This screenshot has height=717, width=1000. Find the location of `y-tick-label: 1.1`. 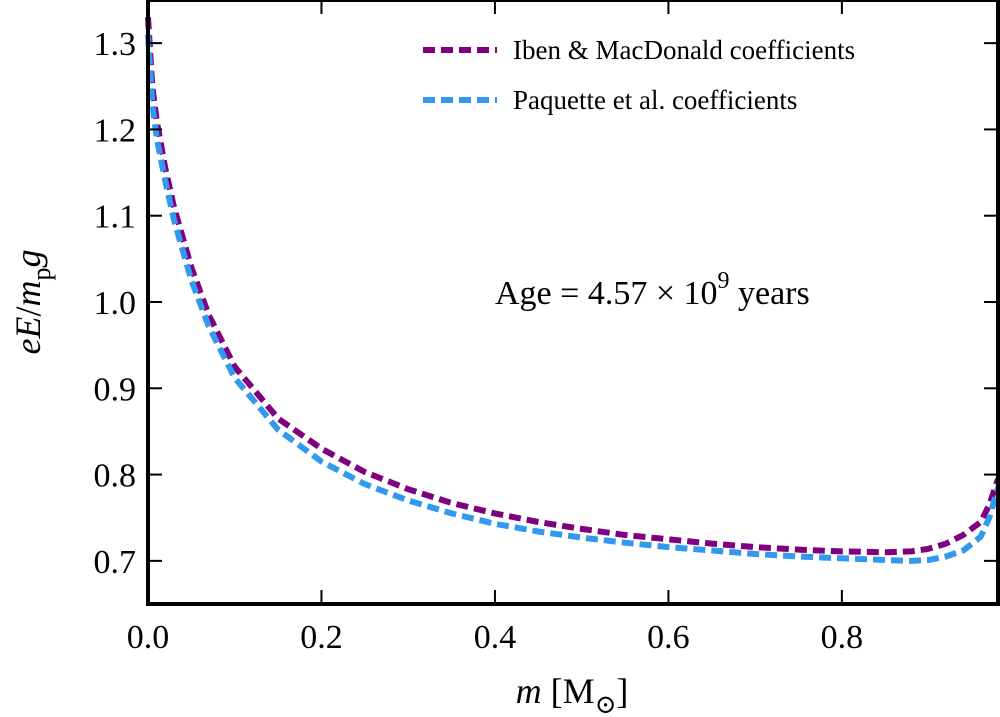

y-tick-label: 1.1 is located at coordinates (115, 217).